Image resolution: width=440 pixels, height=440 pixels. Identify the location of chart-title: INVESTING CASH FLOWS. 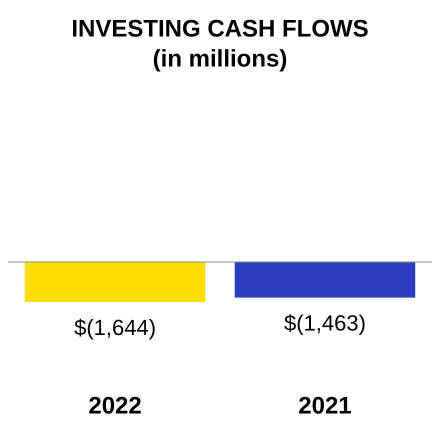
(220, 29).